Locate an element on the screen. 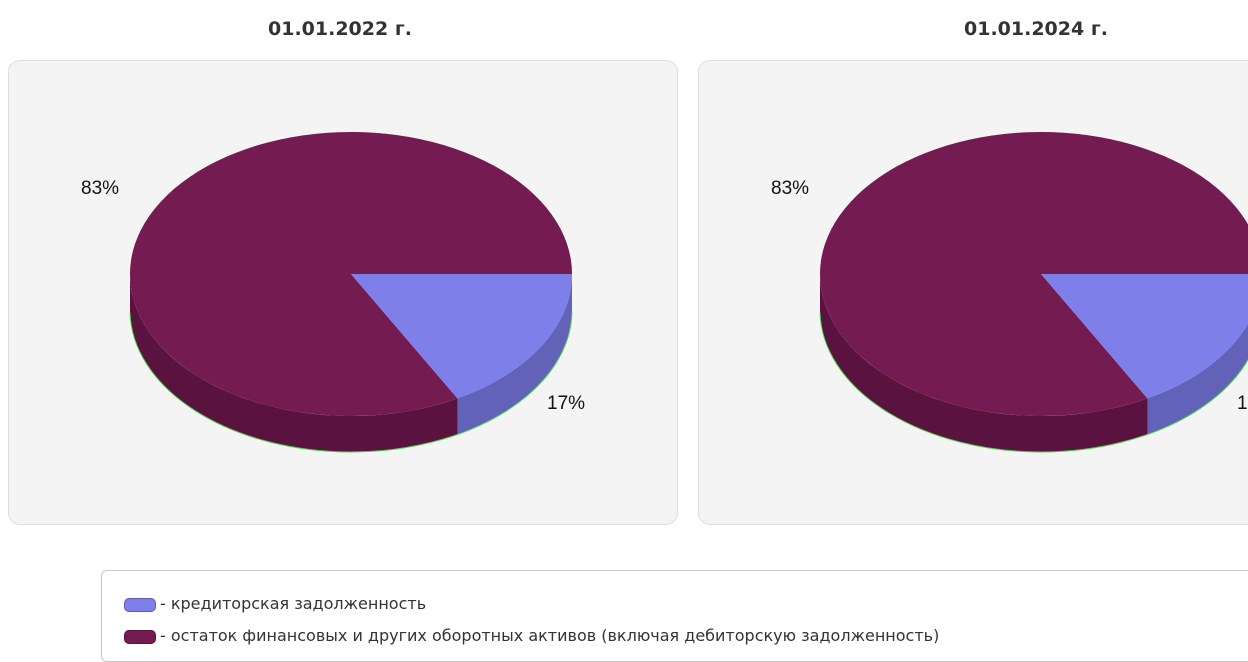  pie-2022-label-creditor: 17% is located at coordinates (566, 403).